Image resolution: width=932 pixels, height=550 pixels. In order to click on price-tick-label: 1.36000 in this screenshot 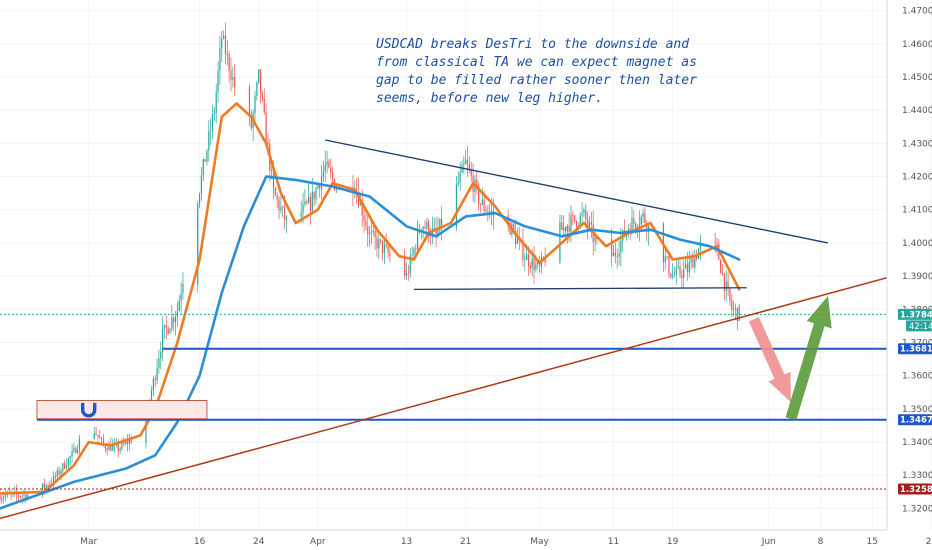, I will do `click(917, 377)`.